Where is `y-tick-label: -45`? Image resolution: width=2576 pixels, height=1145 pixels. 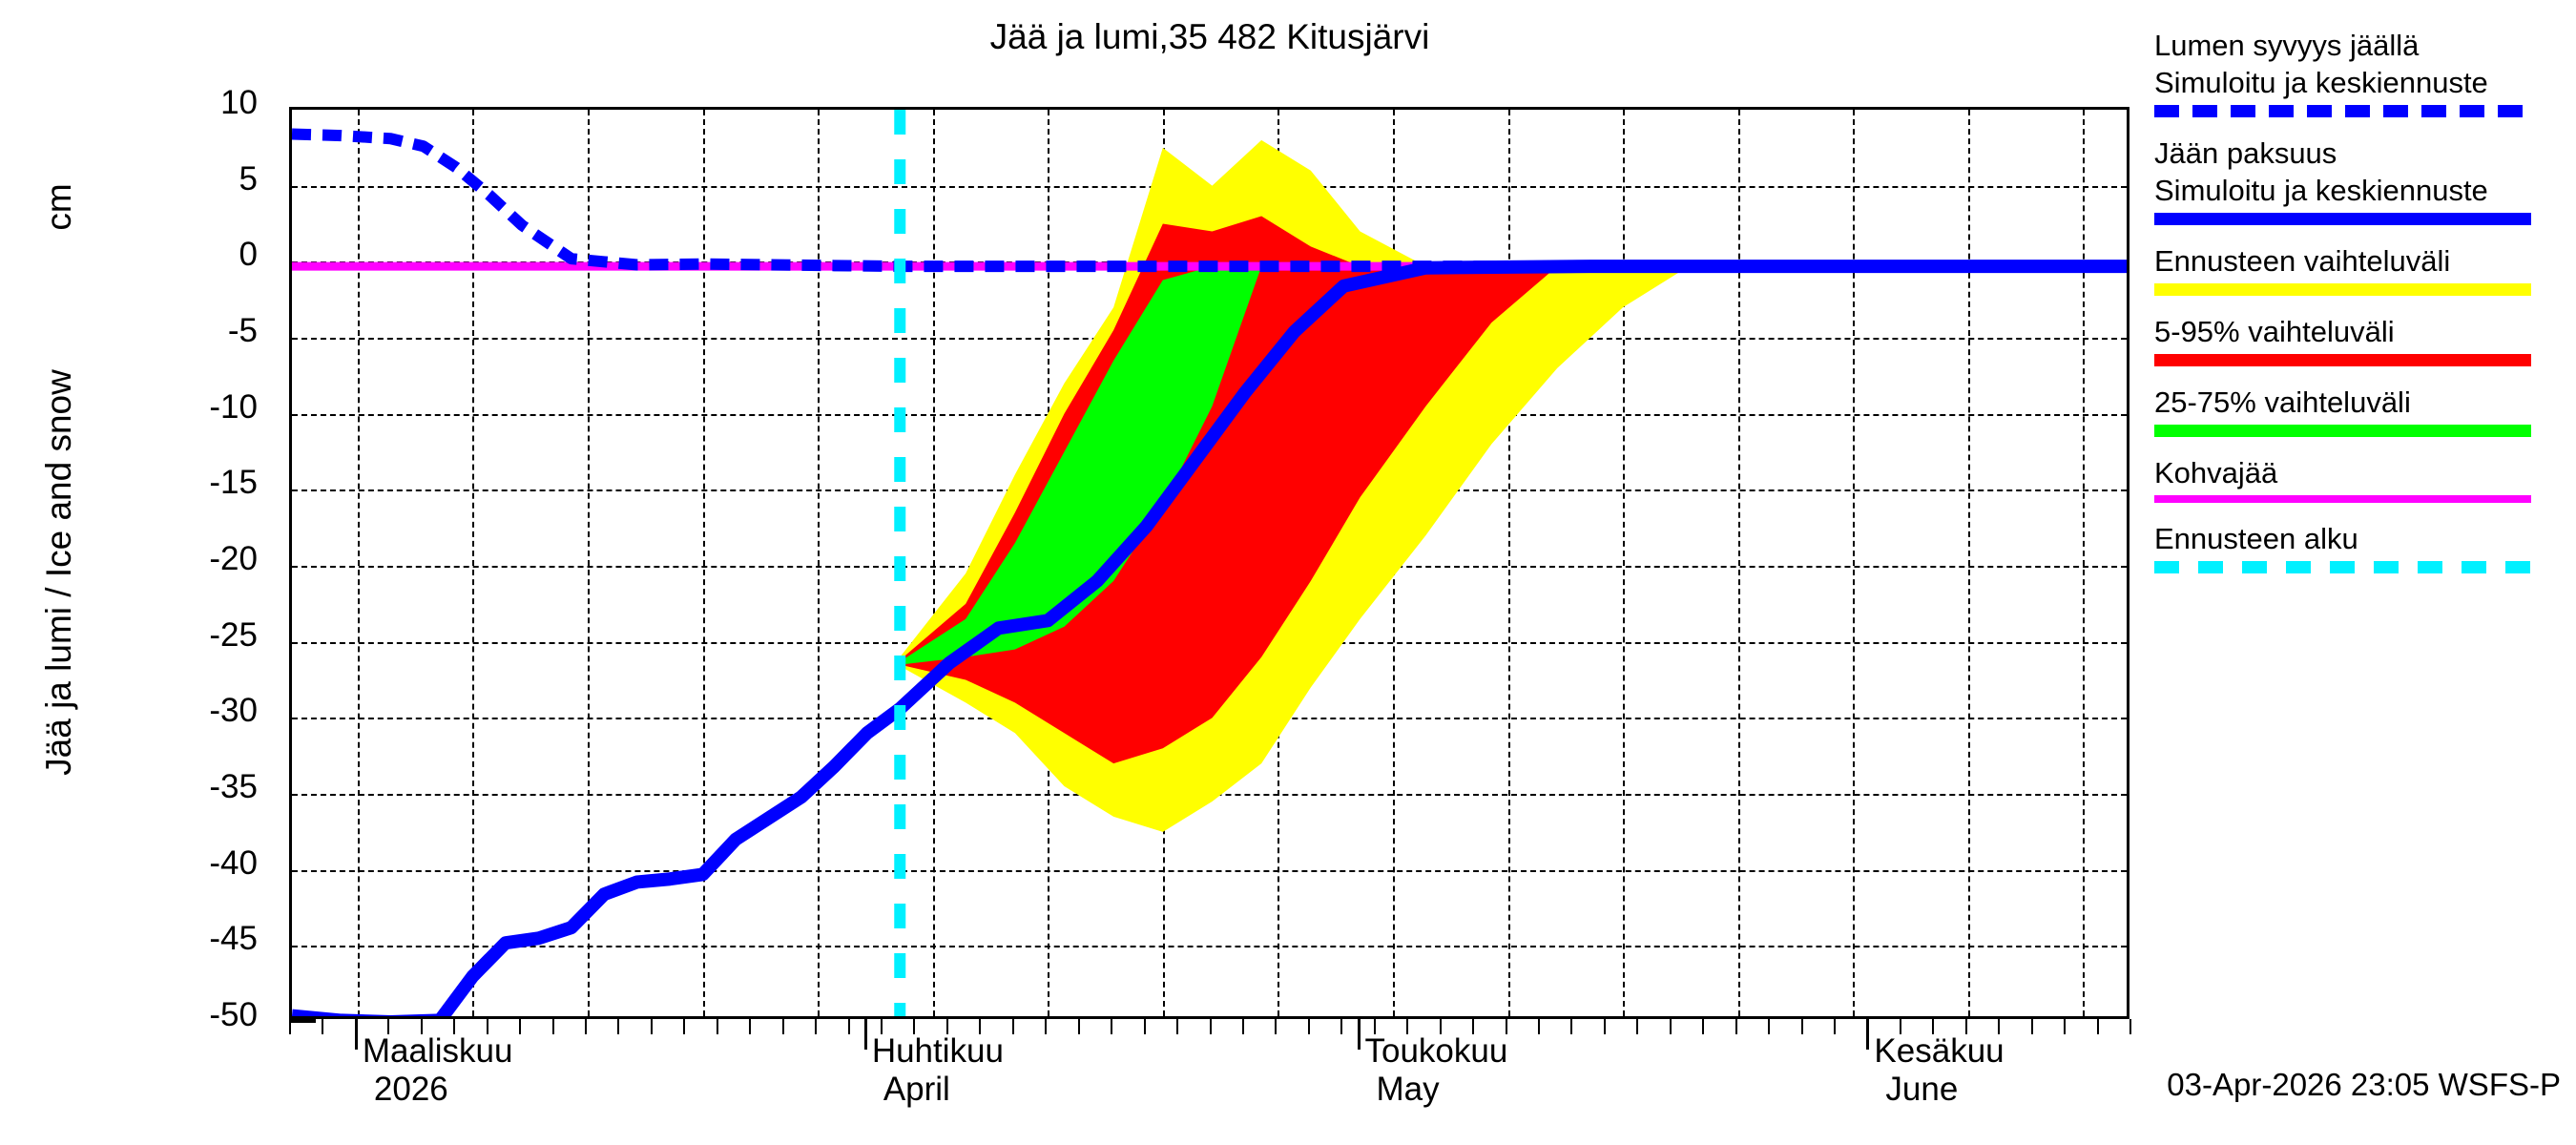
y-tick-label: -45 is located at coordinates (233, 939).